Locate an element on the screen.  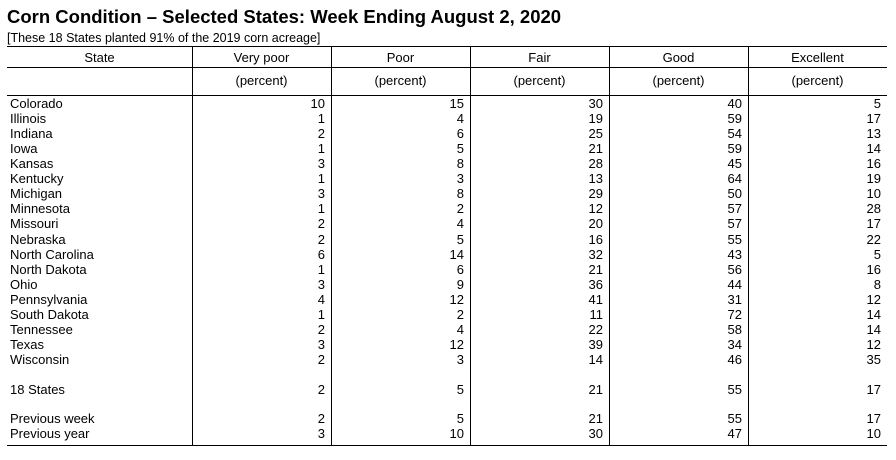
value-cell-excellent: 16 is located at coordinates (873, 269).